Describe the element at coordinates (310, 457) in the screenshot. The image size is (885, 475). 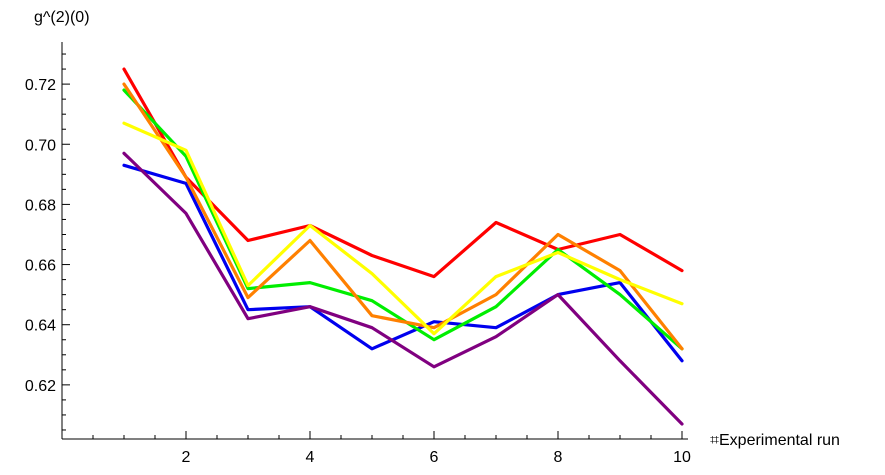
I see `x-tick-label: 4` at that location.